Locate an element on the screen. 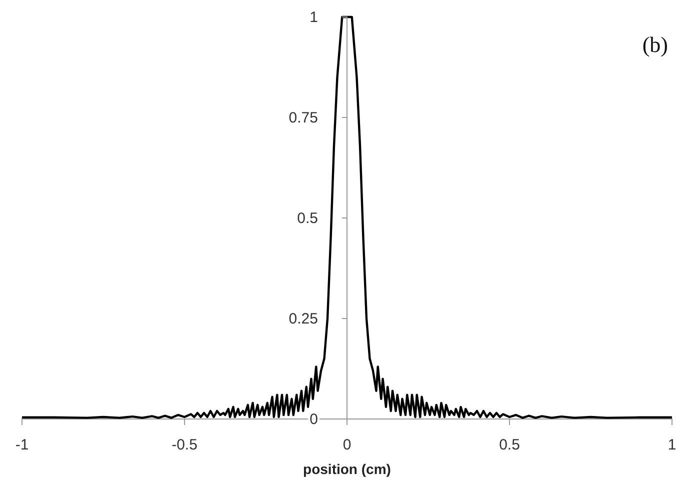 The image size is (682, 488). annotation: (b) is located at coordinates (655, 44).